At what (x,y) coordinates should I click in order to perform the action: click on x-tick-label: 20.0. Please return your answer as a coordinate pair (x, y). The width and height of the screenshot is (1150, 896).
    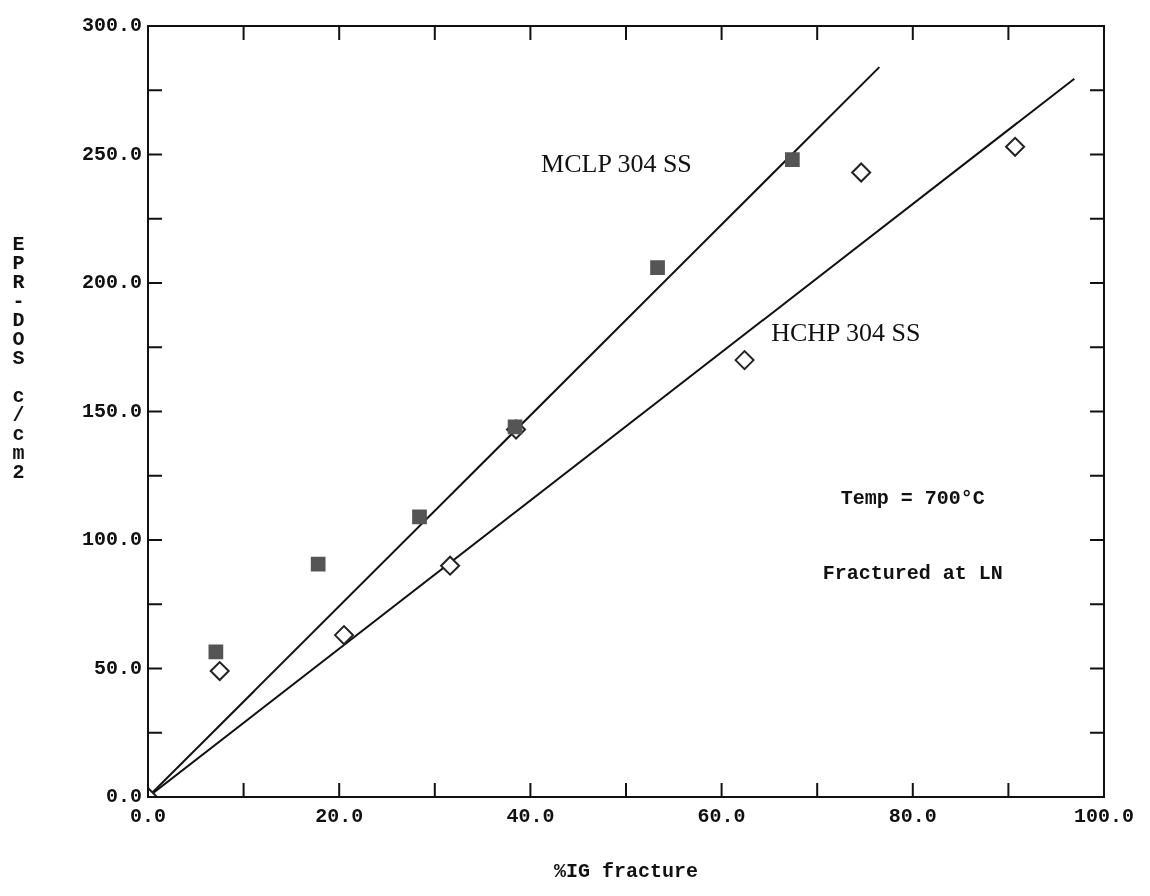
    Looking at the image, I should click on (339, 817).